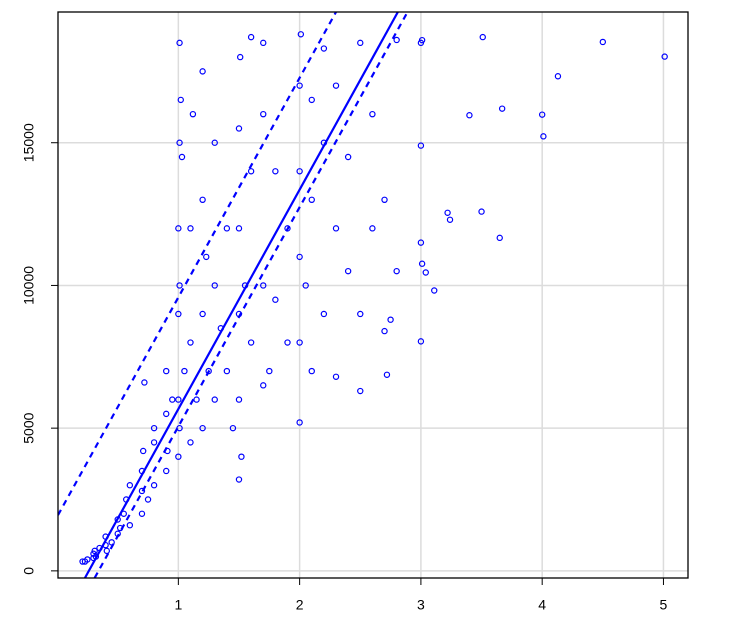 This screenshot has width=729, height=639. I want to click on x-tick-label: 3, so click(421, 605).